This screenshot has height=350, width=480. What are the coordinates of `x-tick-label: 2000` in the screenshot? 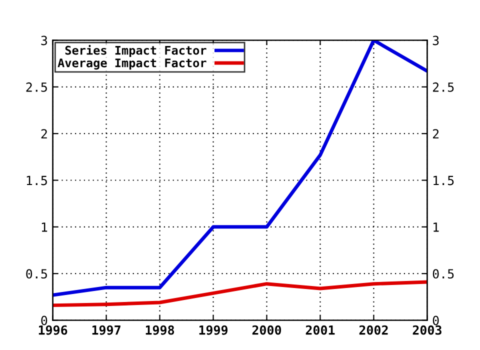 It's located at (267, 330).